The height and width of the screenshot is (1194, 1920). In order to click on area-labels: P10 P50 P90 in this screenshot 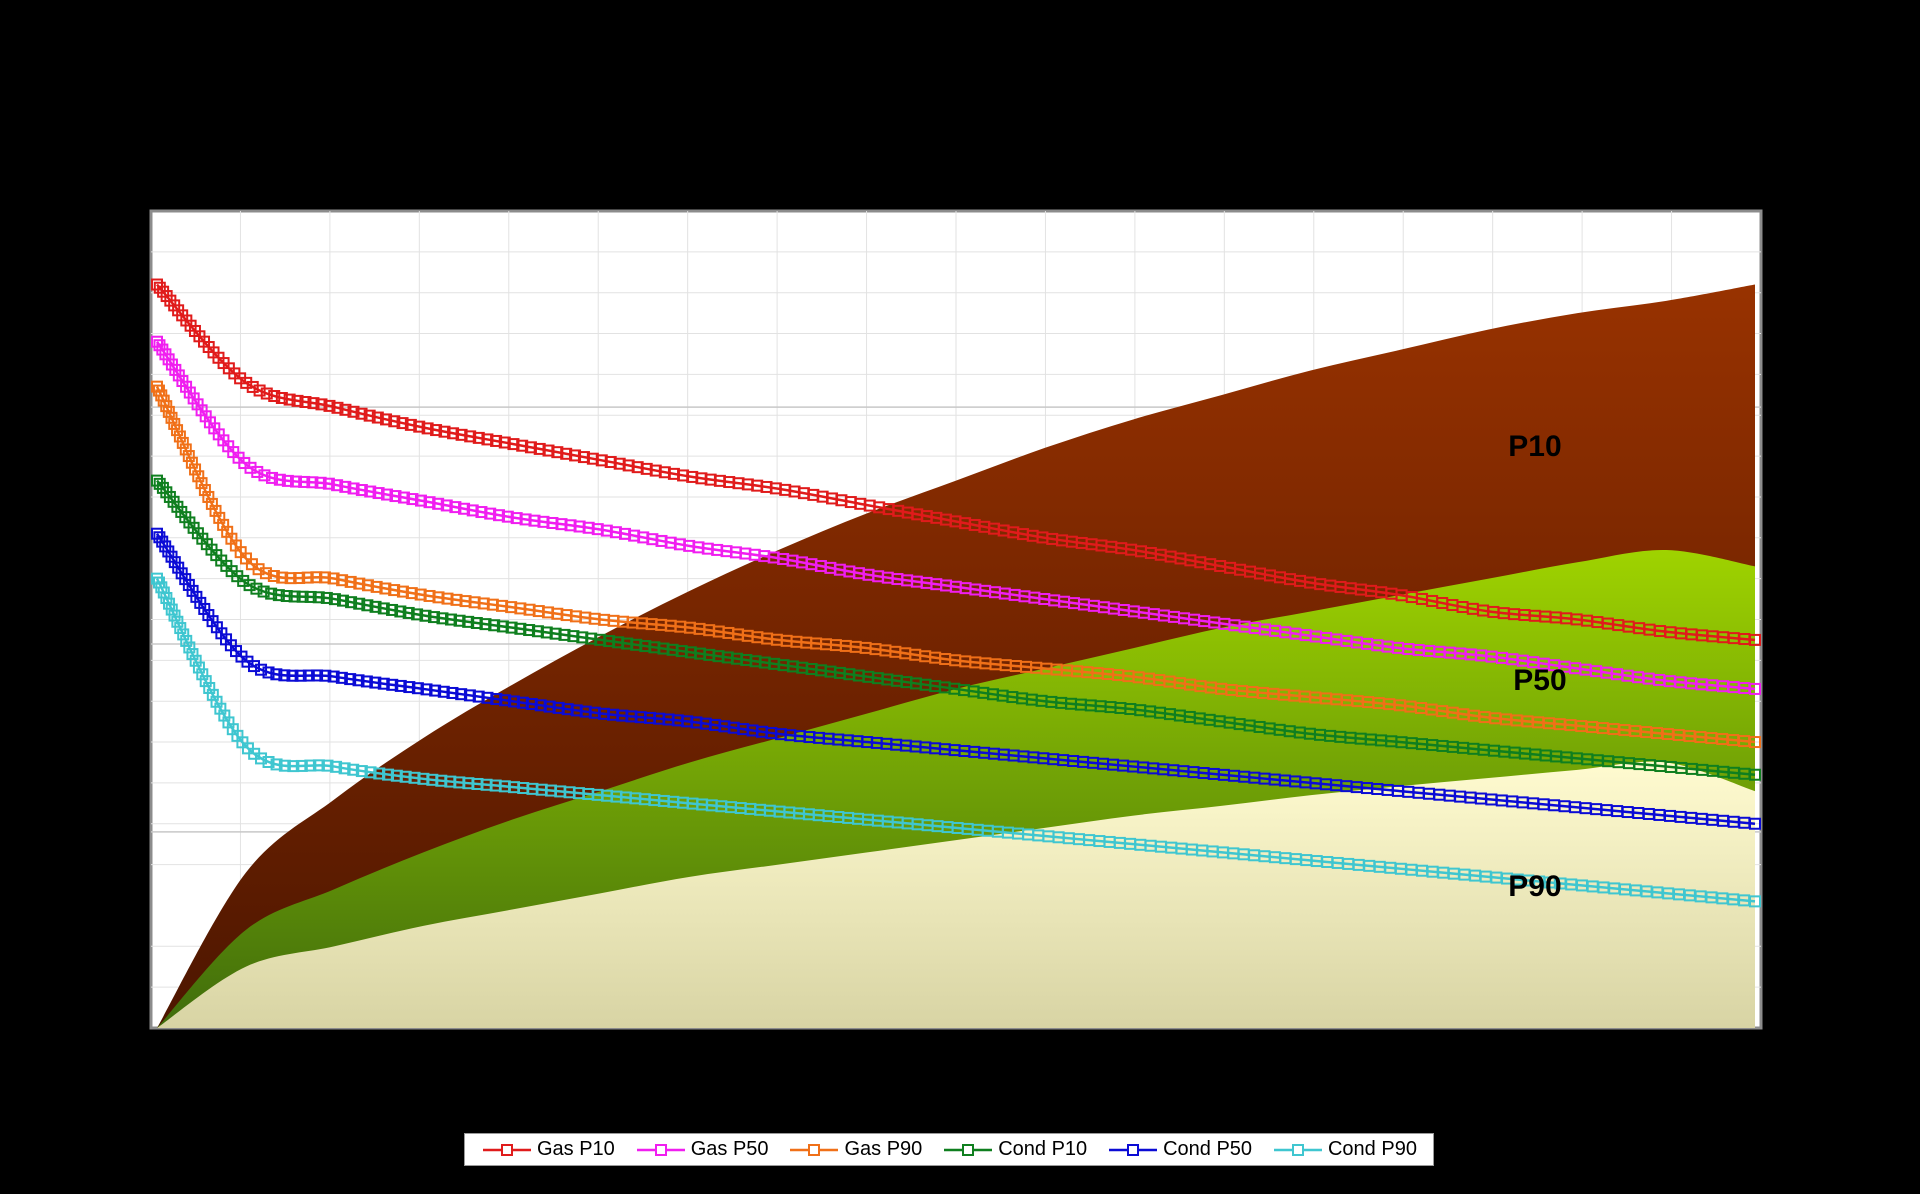, I will do `click(1537, 666)`.